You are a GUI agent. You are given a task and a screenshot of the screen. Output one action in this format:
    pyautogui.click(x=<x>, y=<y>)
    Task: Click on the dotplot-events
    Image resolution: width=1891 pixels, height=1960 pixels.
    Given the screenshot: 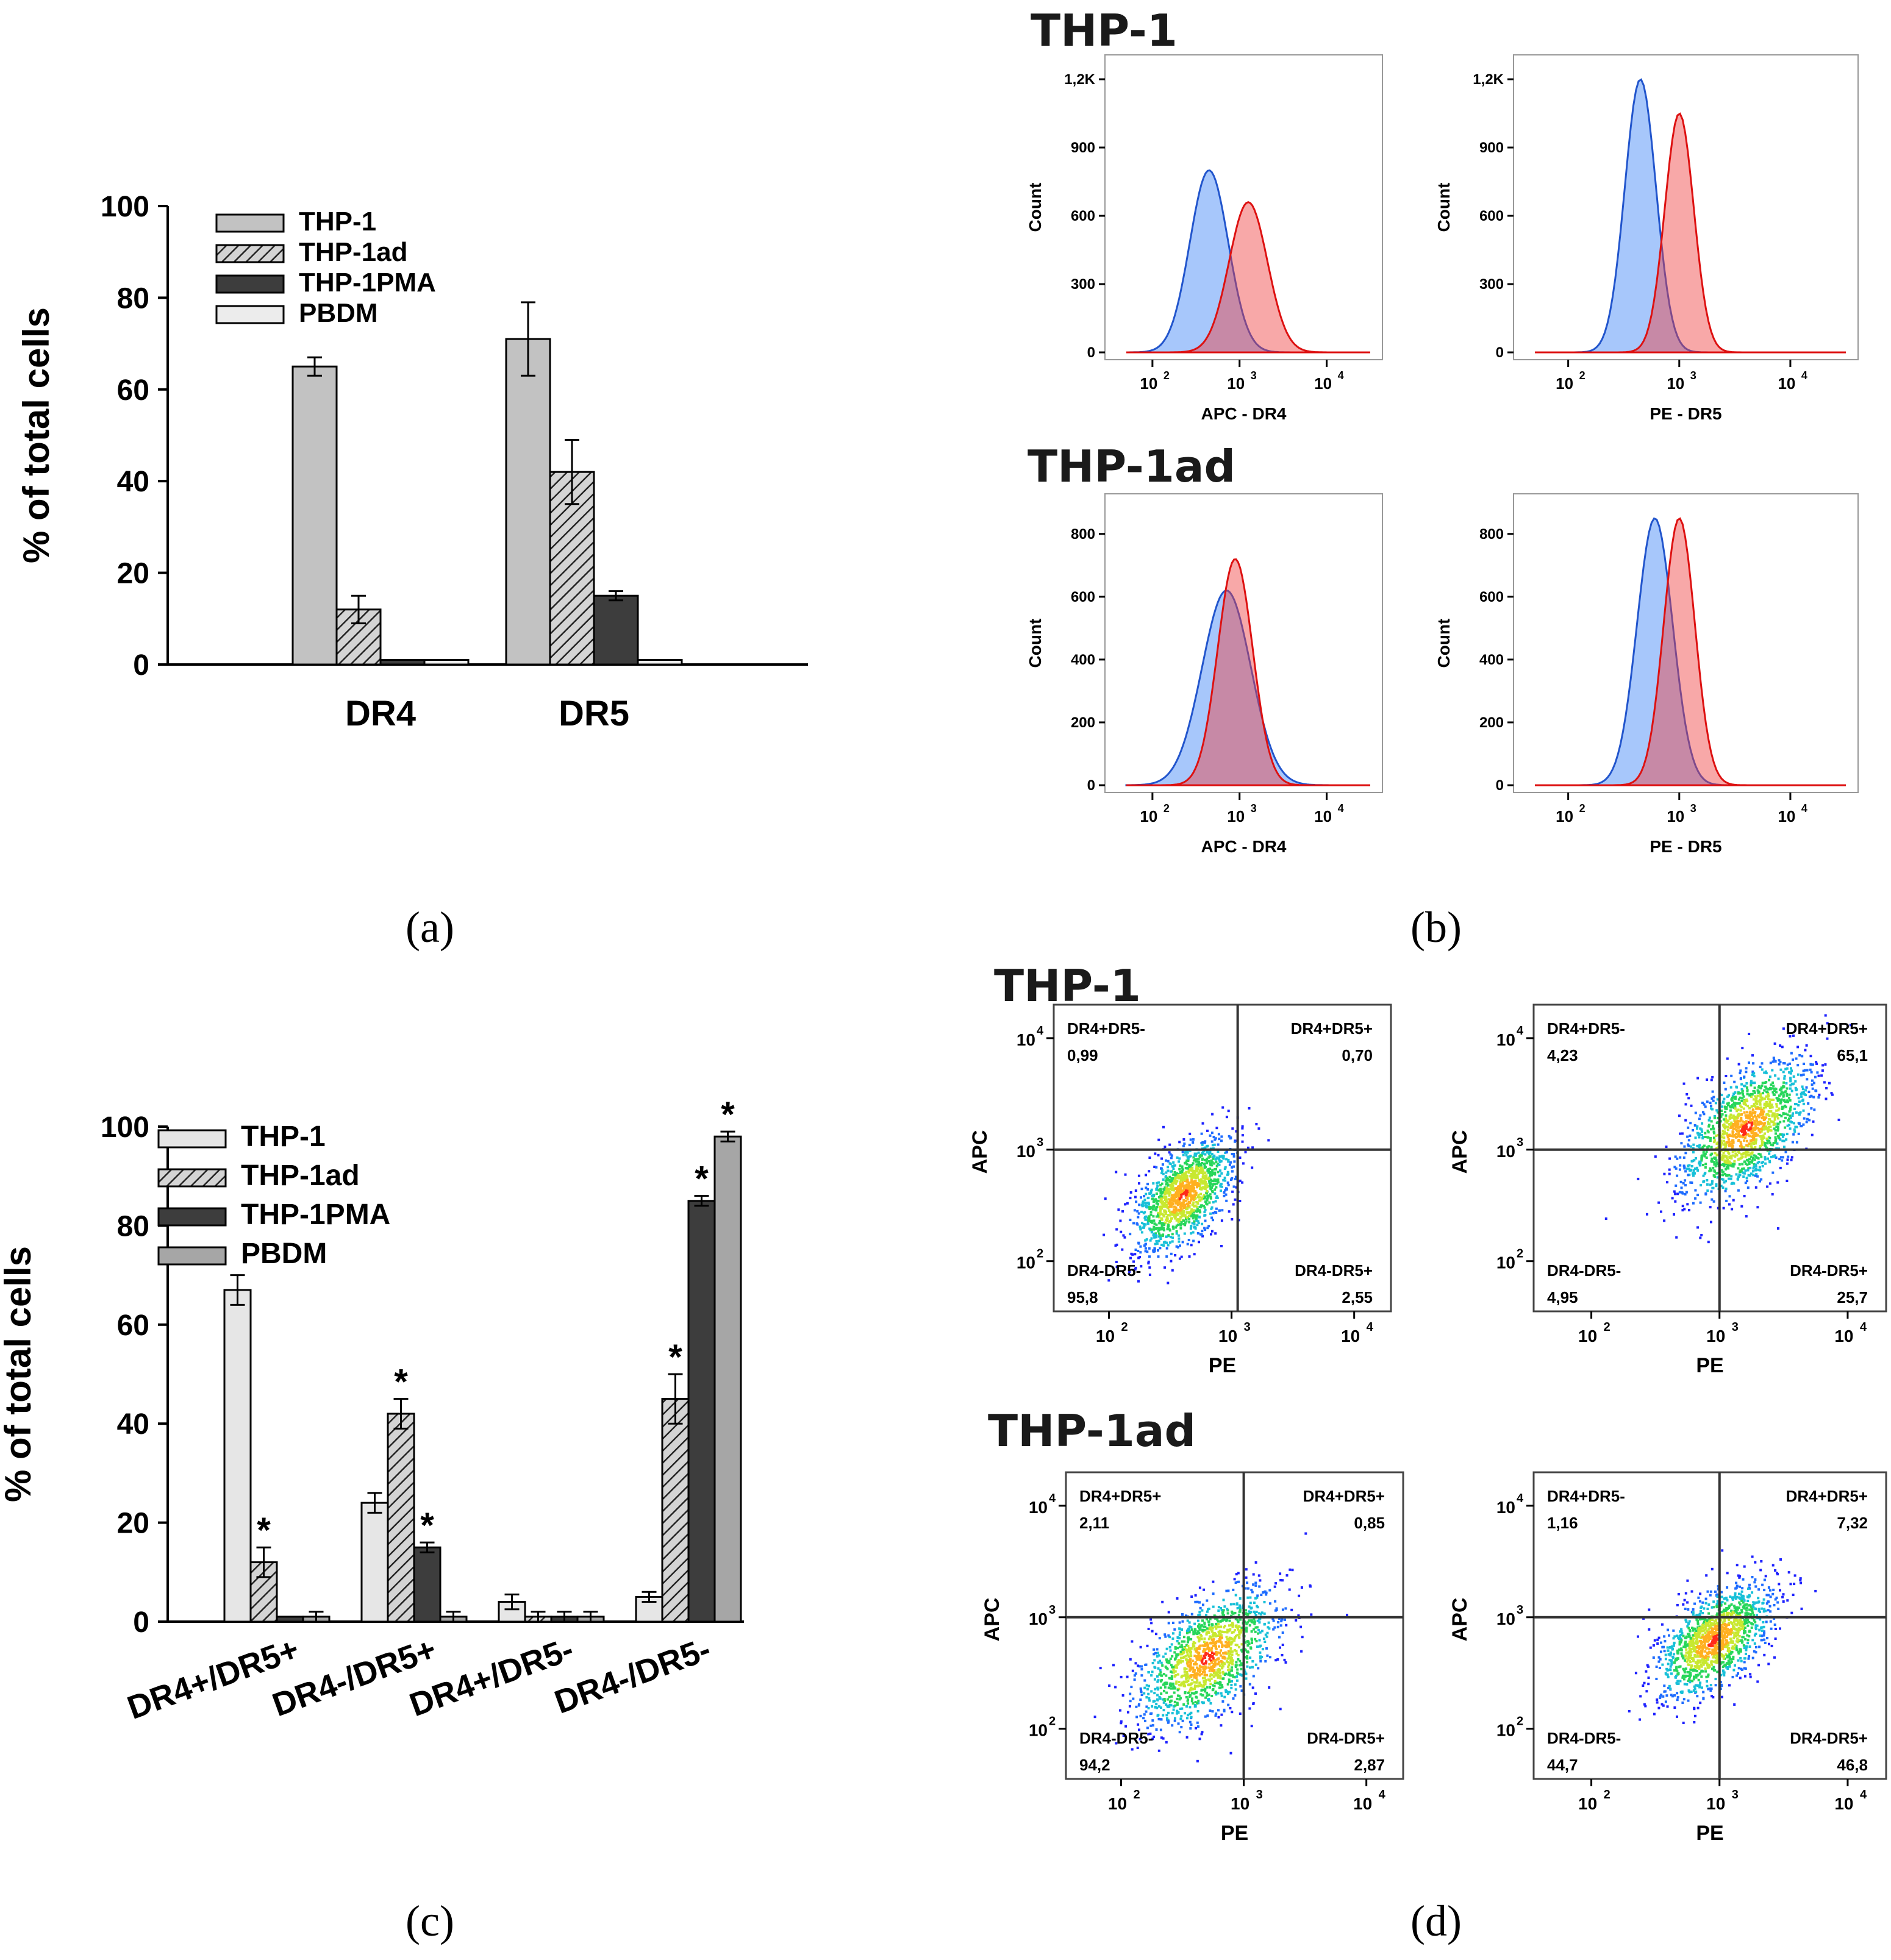 What is the action you would take?
    pyautogui.click(x=1722, y=1636)
    